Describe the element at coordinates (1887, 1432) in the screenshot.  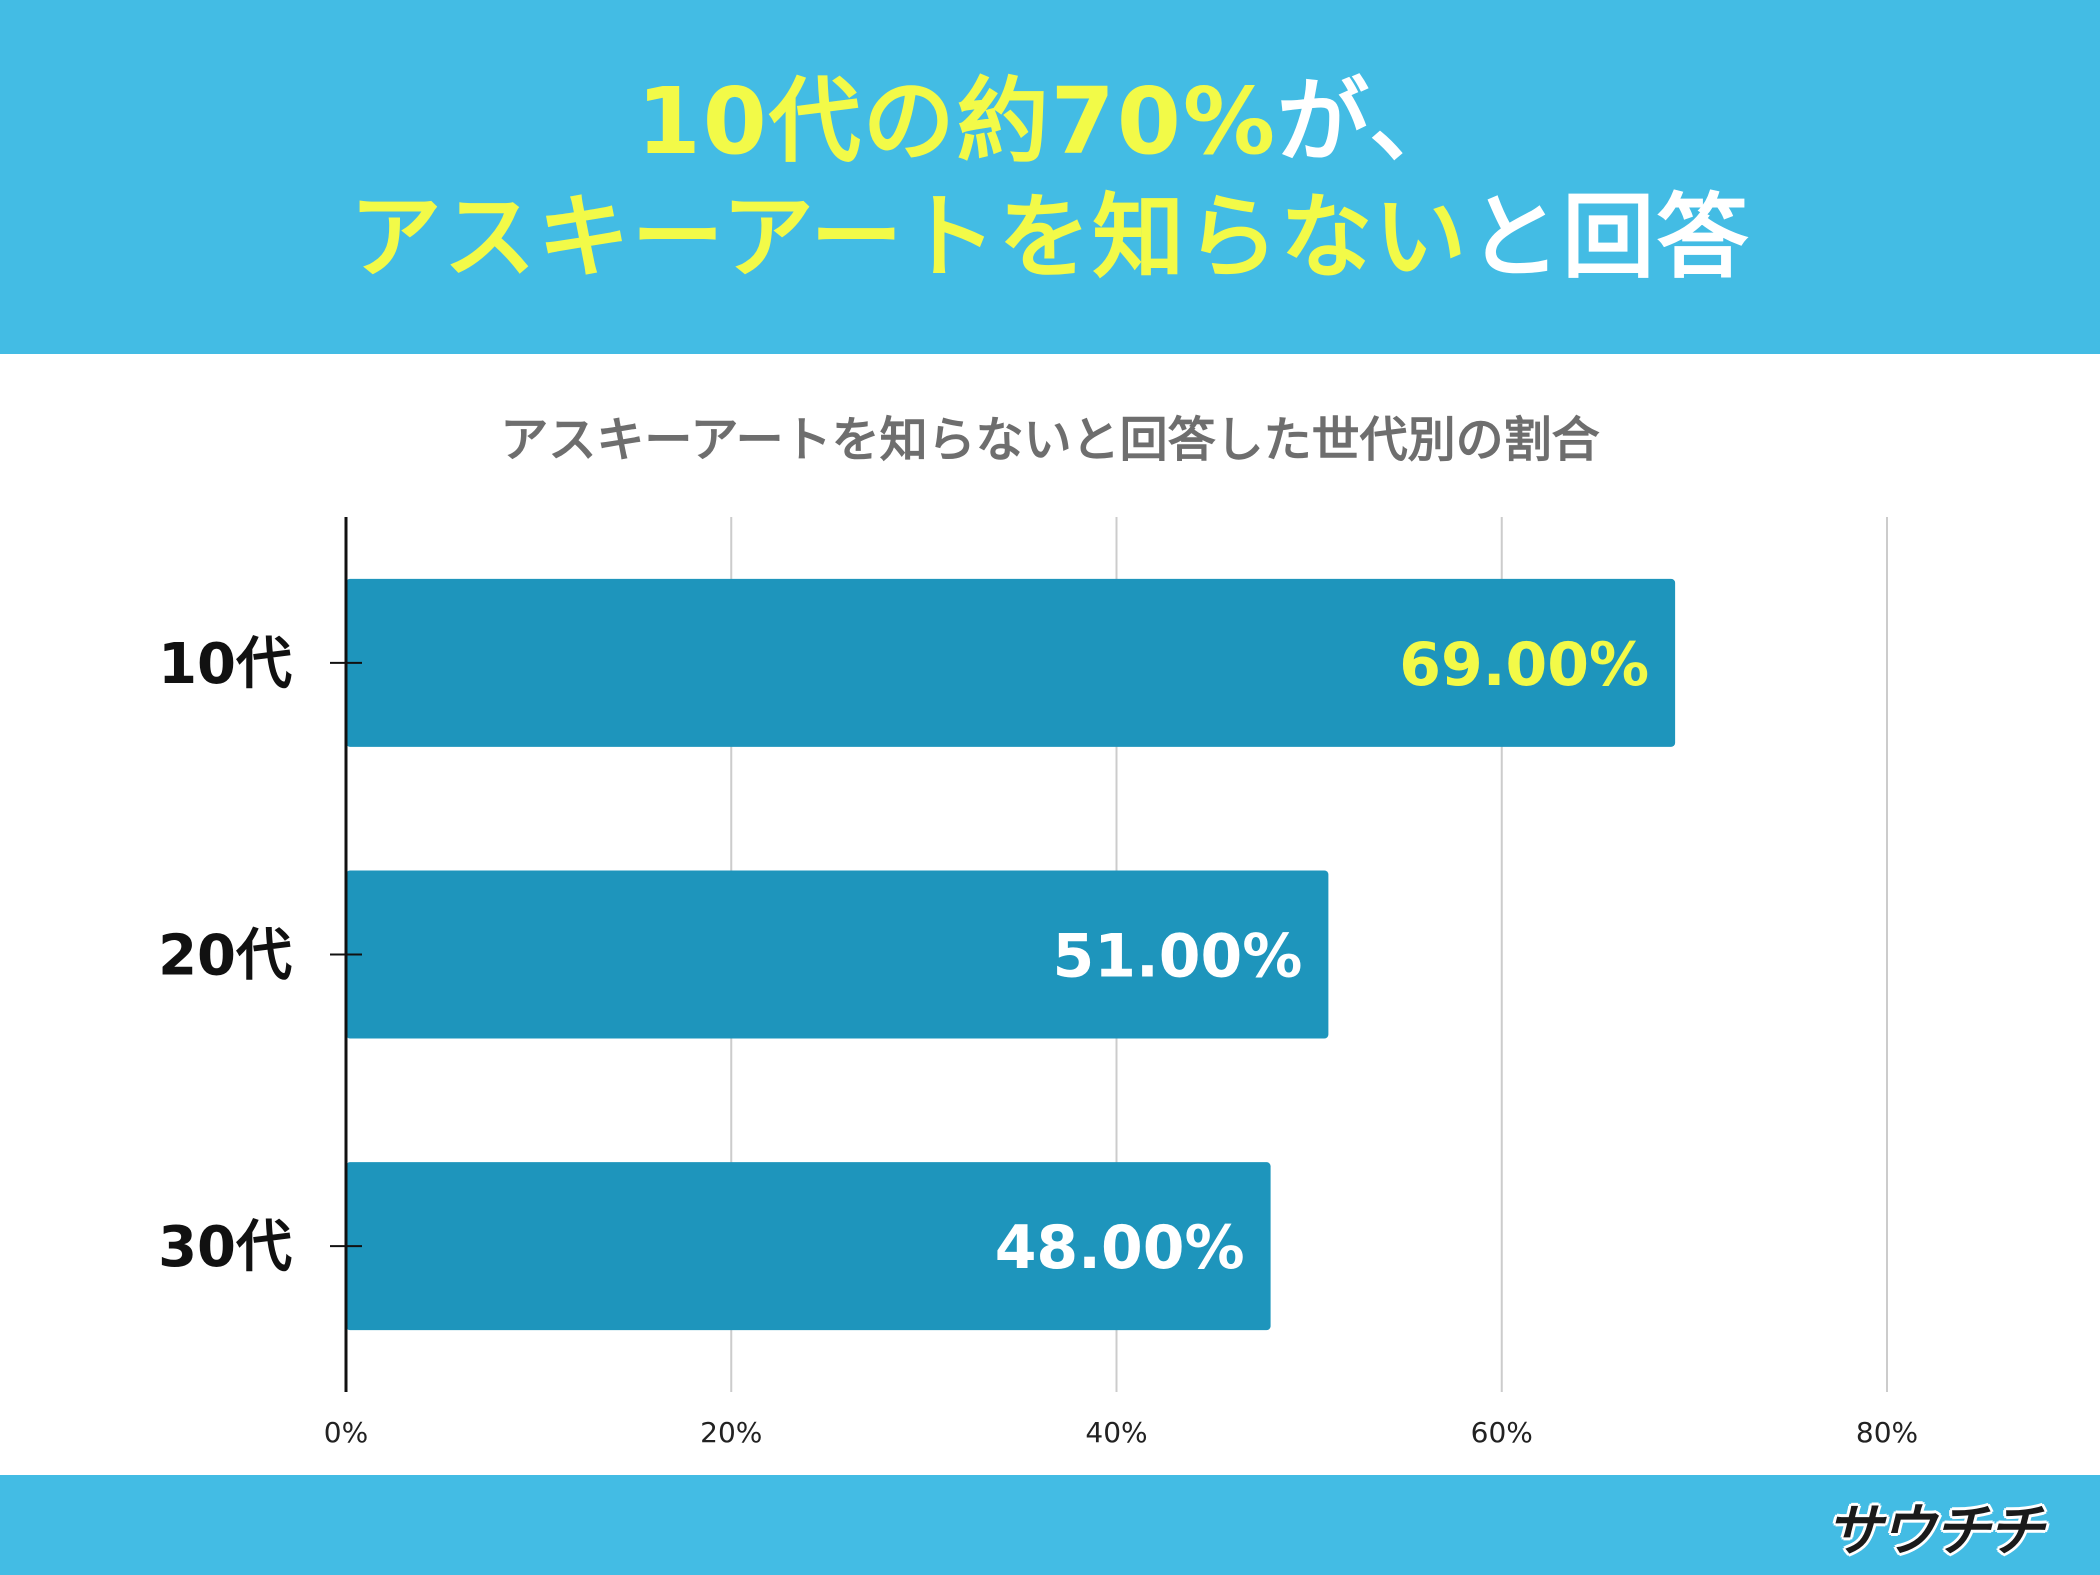
I see `x-tick-label: 80%` at that location.